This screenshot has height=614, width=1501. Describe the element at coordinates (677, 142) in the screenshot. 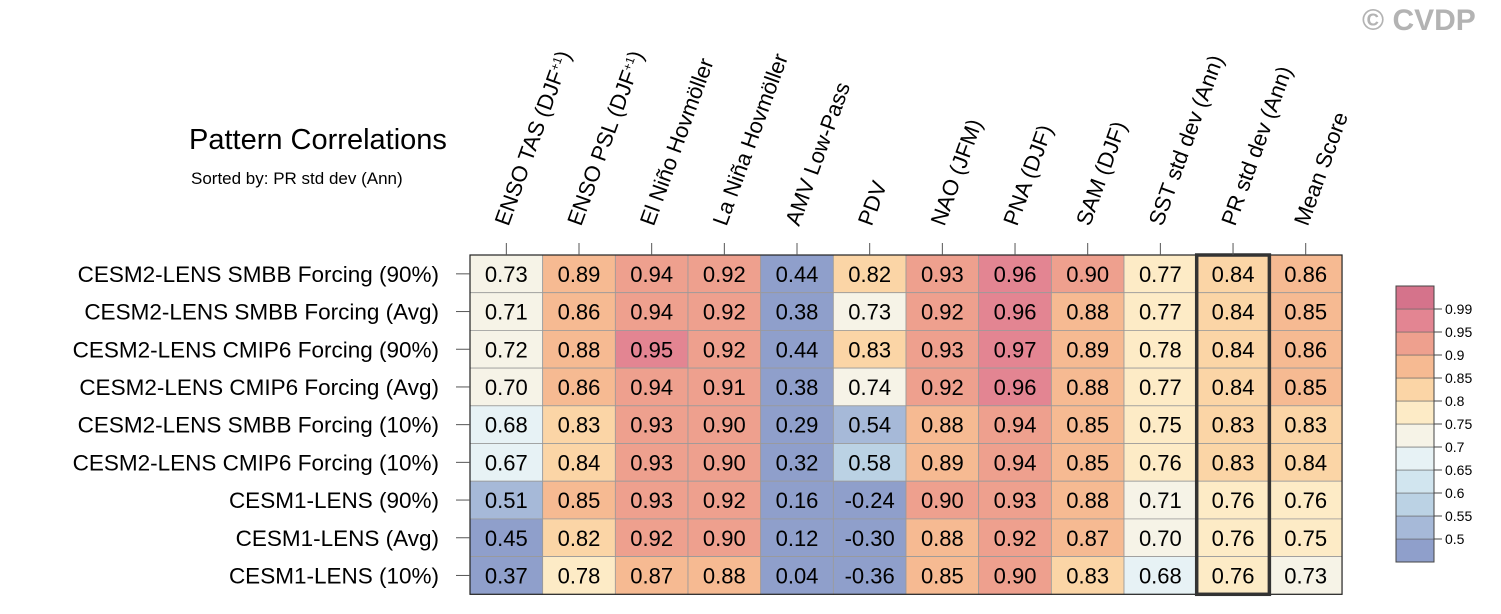

I see `column-label-el-nino-hovmoller: El Niño Hovmöller` at that location.